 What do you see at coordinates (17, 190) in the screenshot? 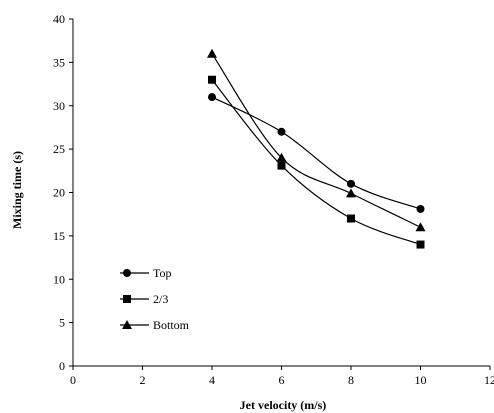
I see `y-axis-label: Mixing time (s)` at bounding box center [17, 190].